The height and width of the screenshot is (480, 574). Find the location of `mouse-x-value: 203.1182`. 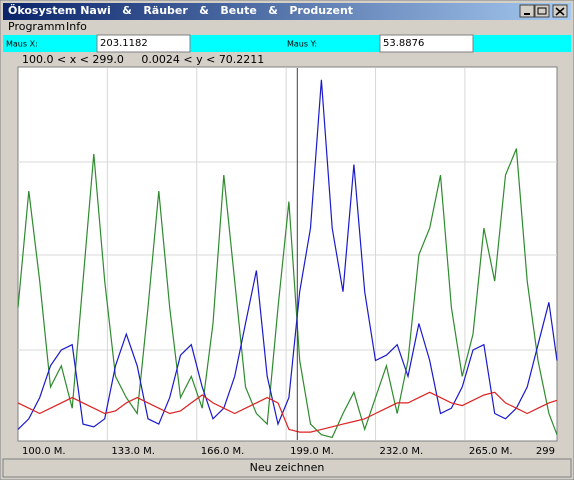

mouse-x-value: 203.1182 is located at coordinates (124, 43).